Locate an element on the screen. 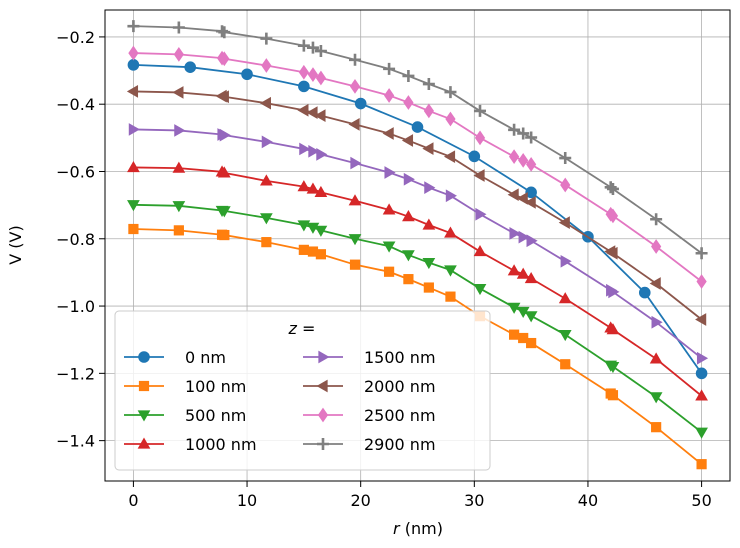 The height and width of the screenshot is (548, 740). legend-entry: 2900 nm is located at coordinates (369, 444).